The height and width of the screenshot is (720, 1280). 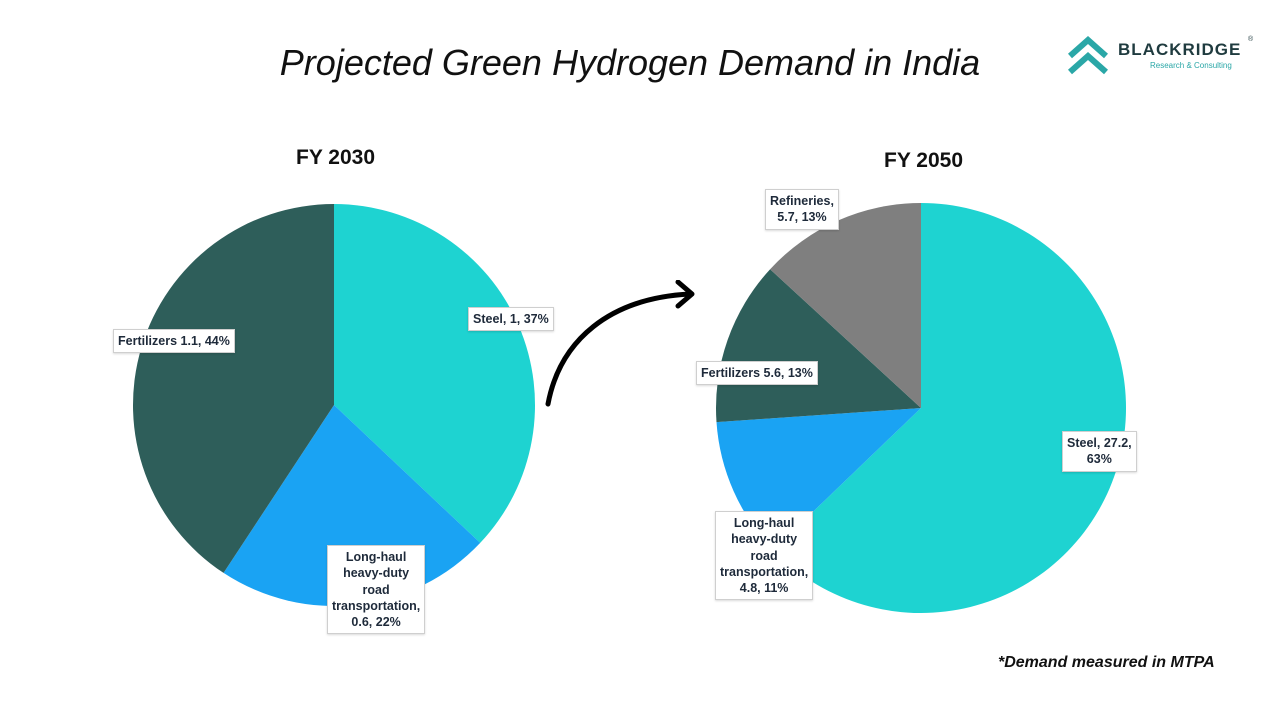 I want to click on data-label-fertilizers: Fertilizers 5.6, 13%, so click(x=757, y=373).